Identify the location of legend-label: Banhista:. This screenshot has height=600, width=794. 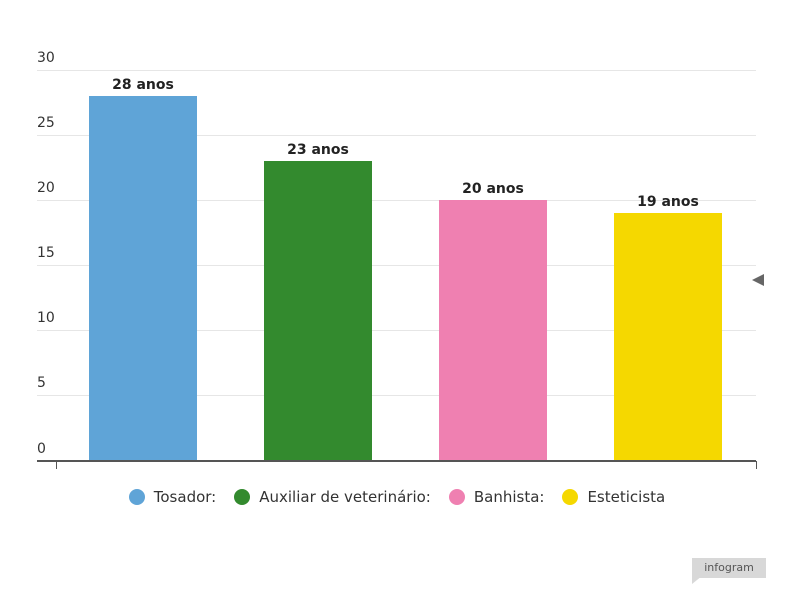
(509, 497).